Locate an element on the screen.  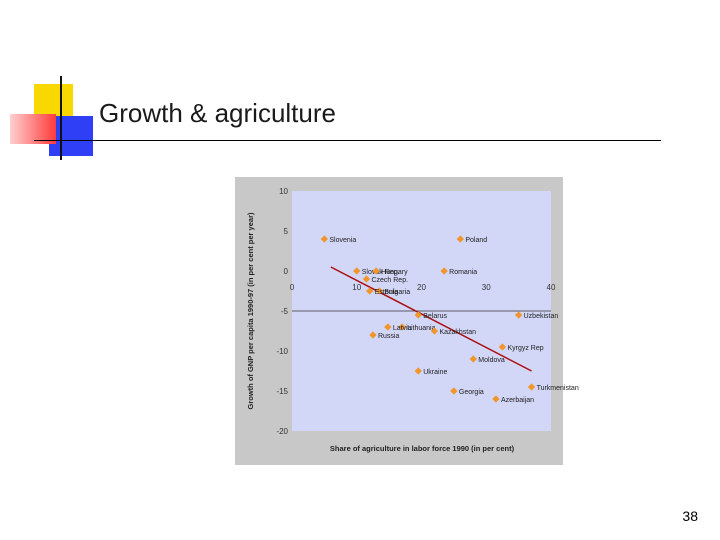
point-label: Czech Rep. is located at coordinates (389, 280).